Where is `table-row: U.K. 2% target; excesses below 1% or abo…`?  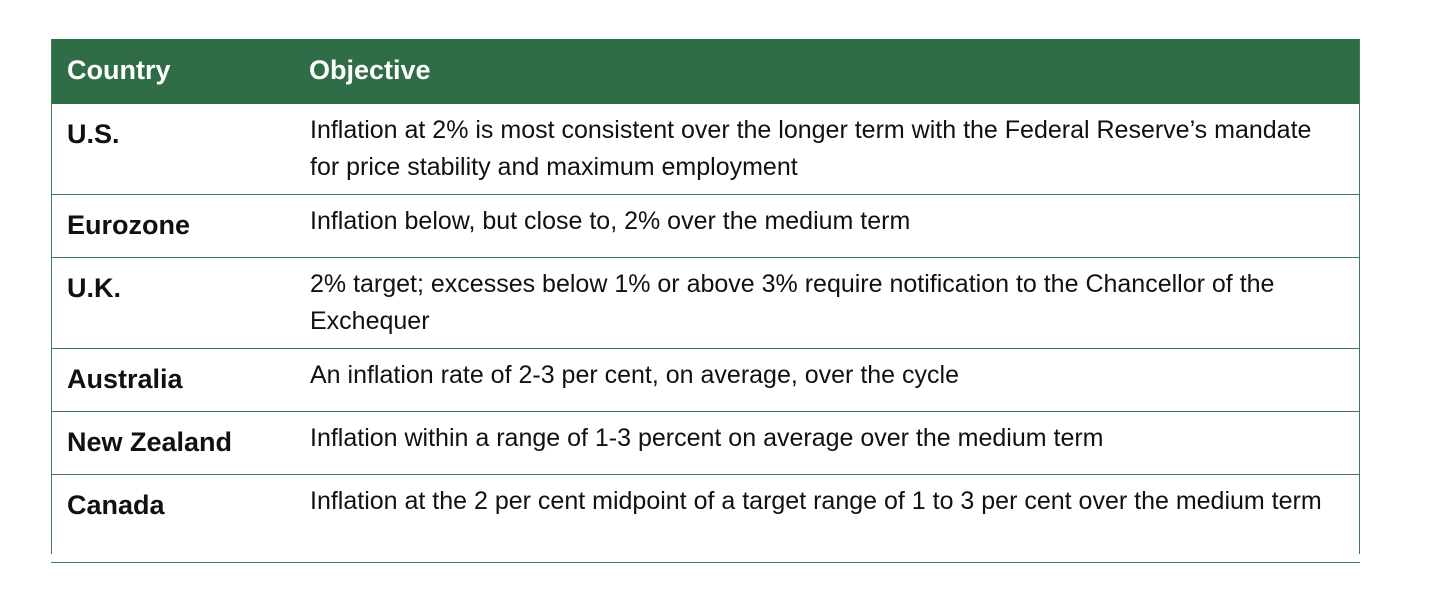 table-row: U.K. 2% target; excesses below 1% or abo… is located at coordinates (705, 303).